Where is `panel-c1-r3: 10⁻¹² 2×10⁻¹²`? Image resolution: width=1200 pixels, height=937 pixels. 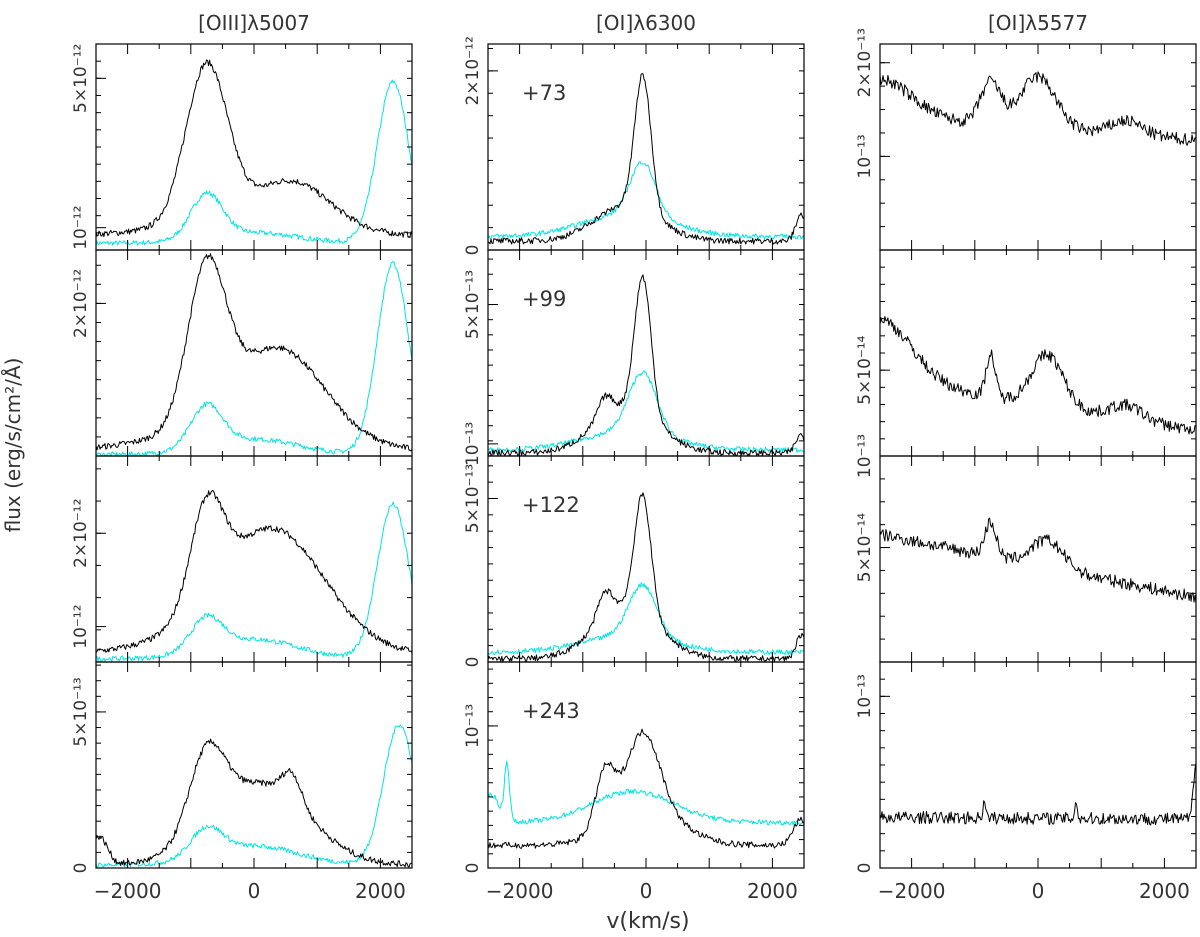
panel-c1-r3: 10⁻¹² 2×10⁻¹² is located at coordinates (242, 559).